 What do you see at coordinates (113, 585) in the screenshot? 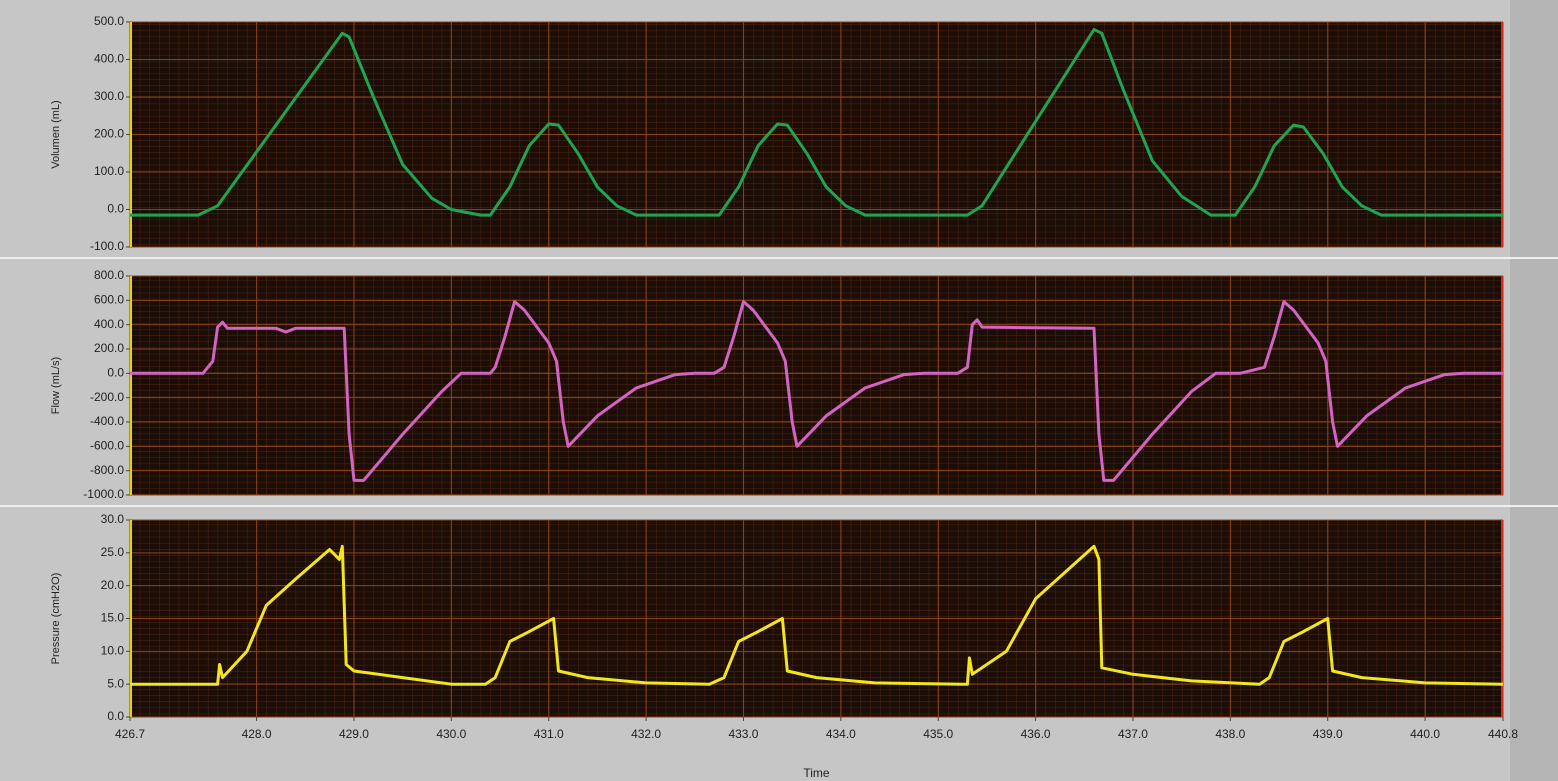
I see `y-tick-label: 20.0` at bounding box center [113, 585].